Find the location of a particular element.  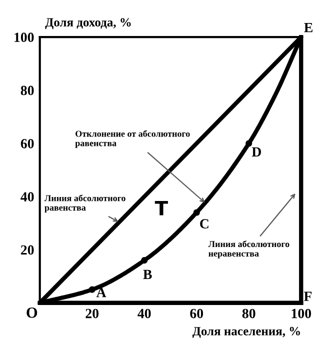

x-tick-label: 20 is located at coordinates (92, 313).